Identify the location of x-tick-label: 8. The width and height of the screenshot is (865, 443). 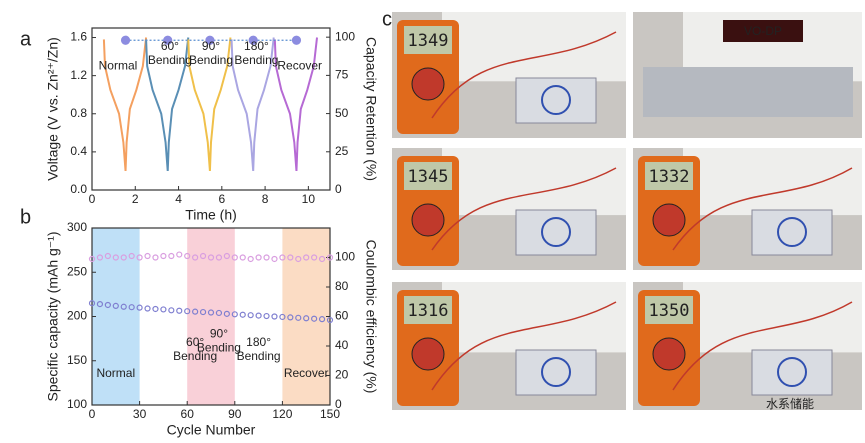
(265, 199).